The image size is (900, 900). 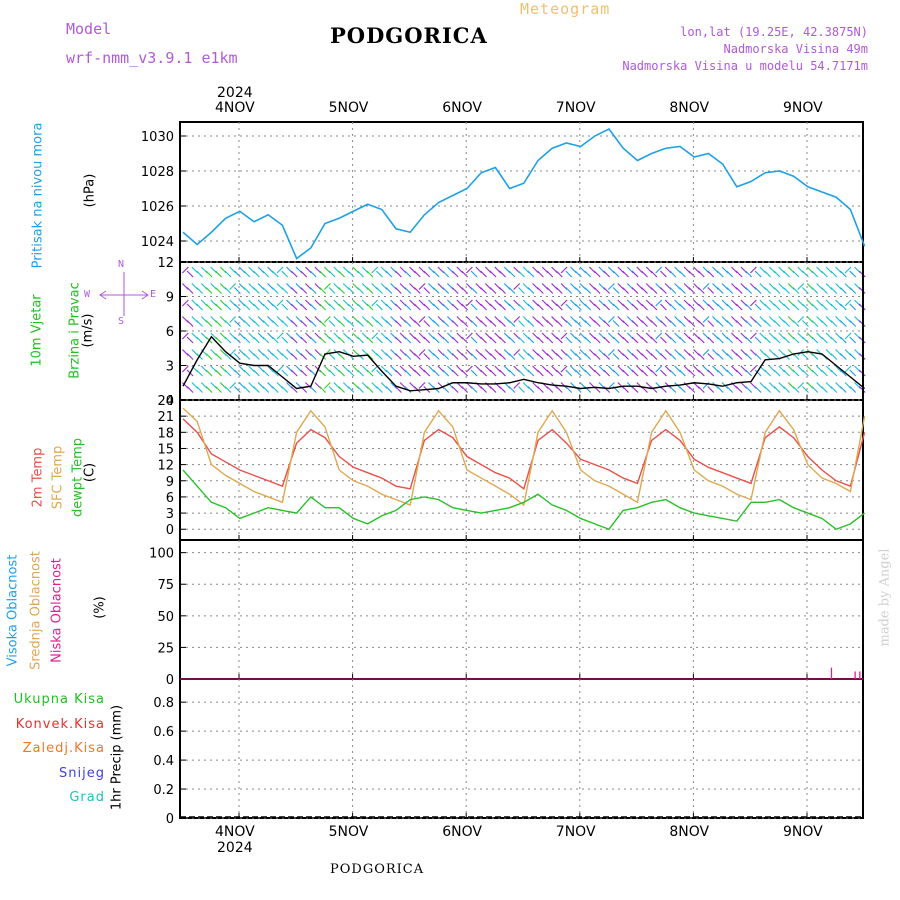 What do you see at coordinates (124, 294) in the screenshot?
I see `compass-arrows` at bounding box center [124, 294].